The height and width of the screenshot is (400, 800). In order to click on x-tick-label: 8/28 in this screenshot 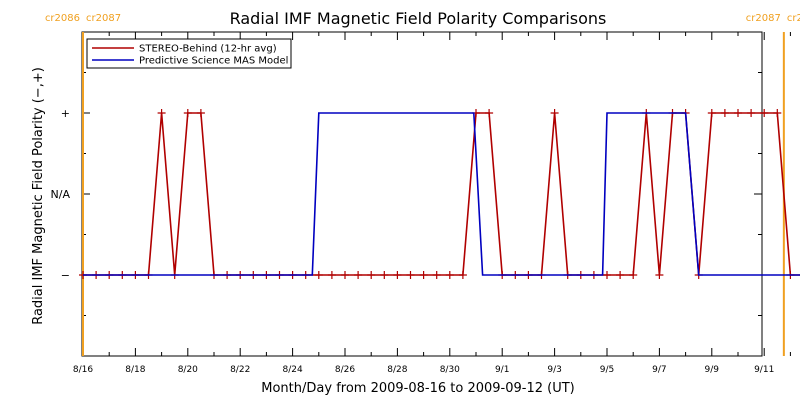, I will do `click(397, 370)`.